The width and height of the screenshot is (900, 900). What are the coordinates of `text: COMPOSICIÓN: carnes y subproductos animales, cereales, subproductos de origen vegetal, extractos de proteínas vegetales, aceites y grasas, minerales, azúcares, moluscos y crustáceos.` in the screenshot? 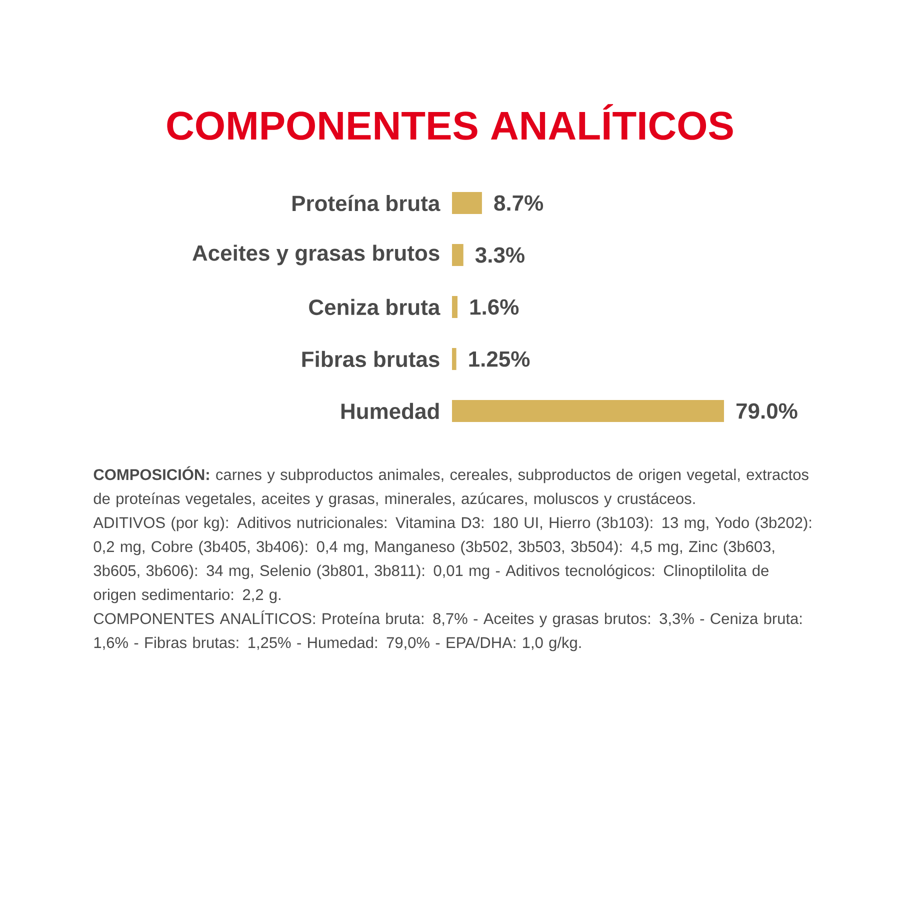 It's located at (451, 487).